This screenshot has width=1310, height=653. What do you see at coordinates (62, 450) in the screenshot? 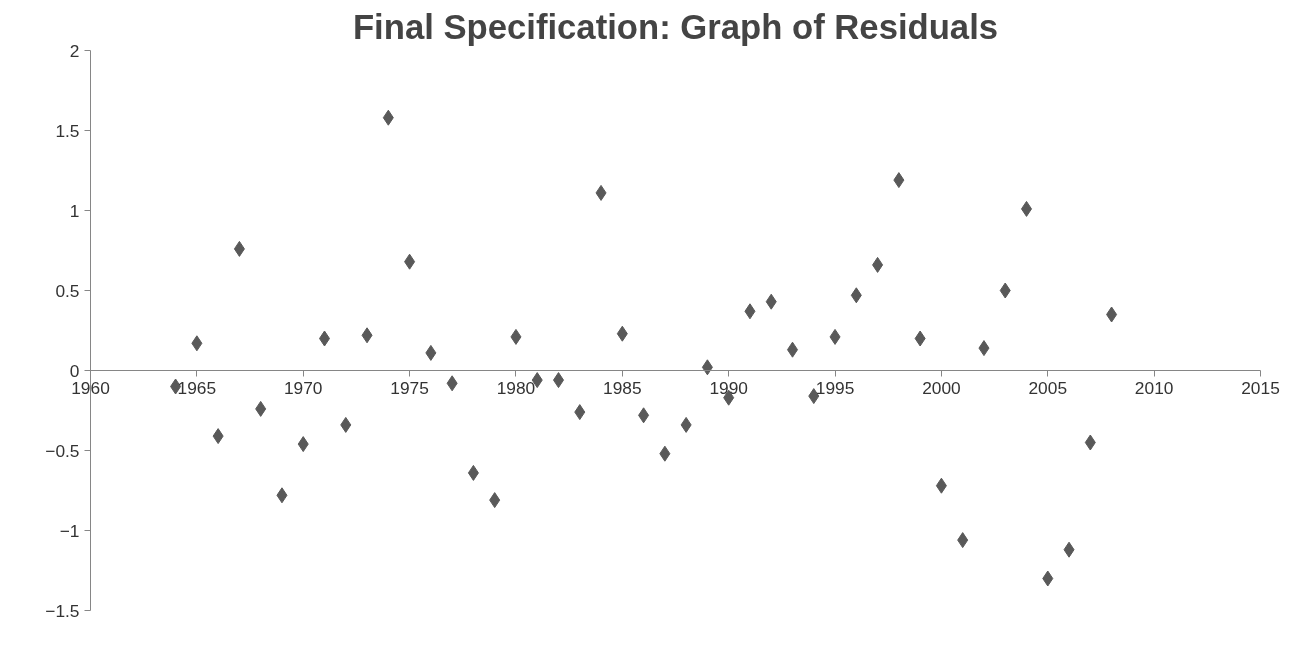
I see `y-tick-label: −0.5` at bounding box center [62, 450].